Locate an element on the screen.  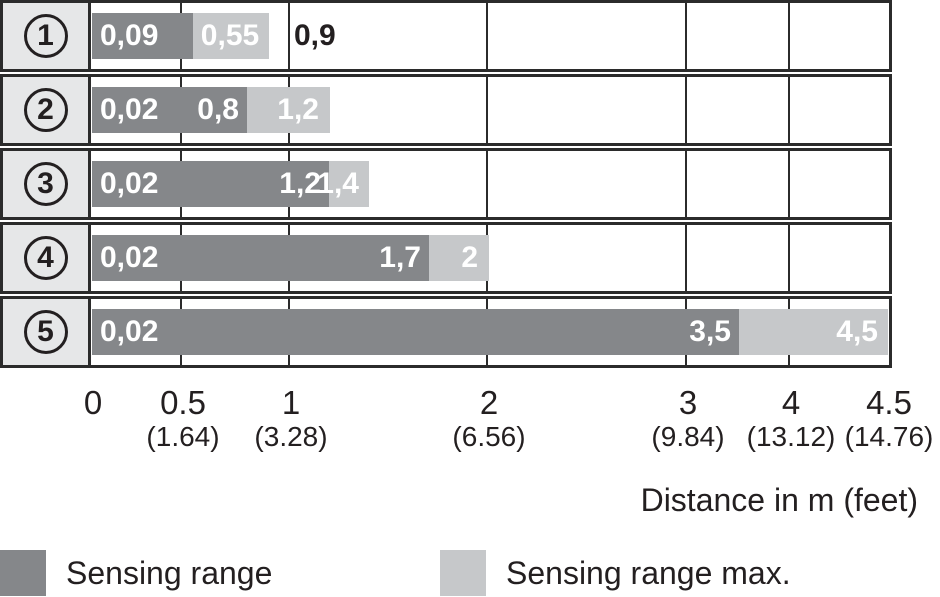
chart-row-2: 2 0,02 0,8 1,2 is located at coordinates (446, 110).